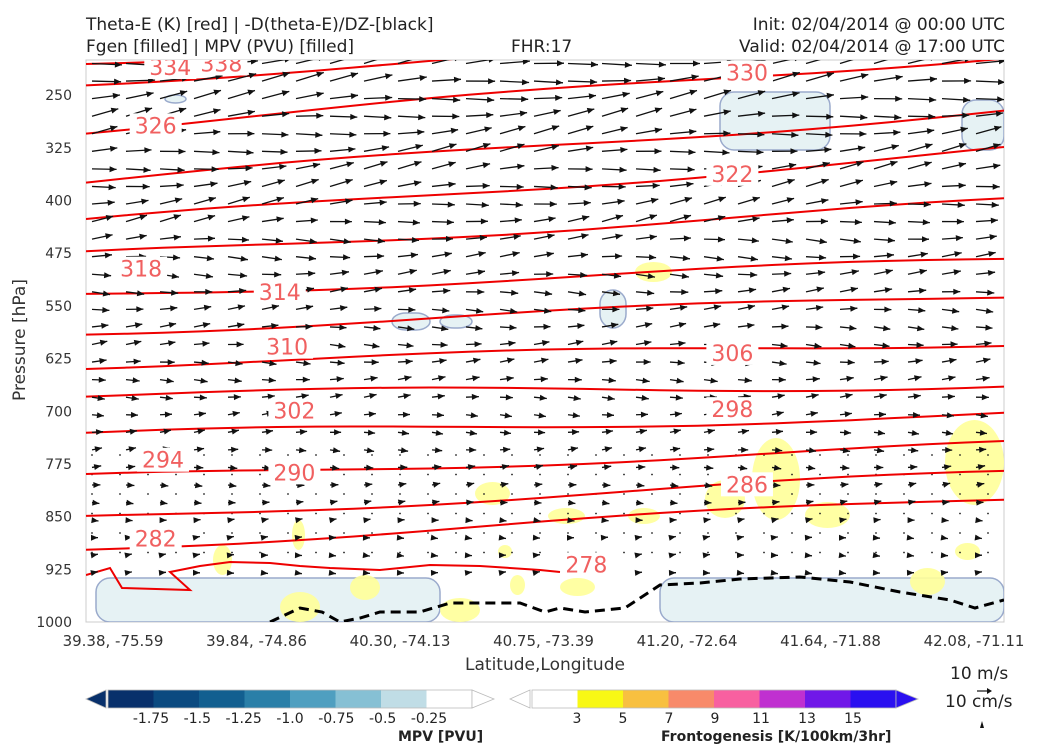 Image resolution: width=1050 pixels, height=750 pixels. Describe the element at coordinates (440, 737) in the screenshot. I see `mpv-colorbar-title: MPV [PVU]` at that location.